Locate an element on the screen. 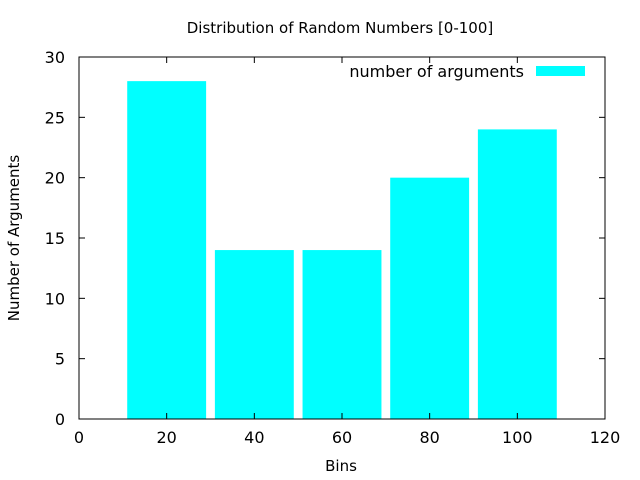  chart-title: Distribution of Random Numbers [0-100] is located at coordinates (340, 28).